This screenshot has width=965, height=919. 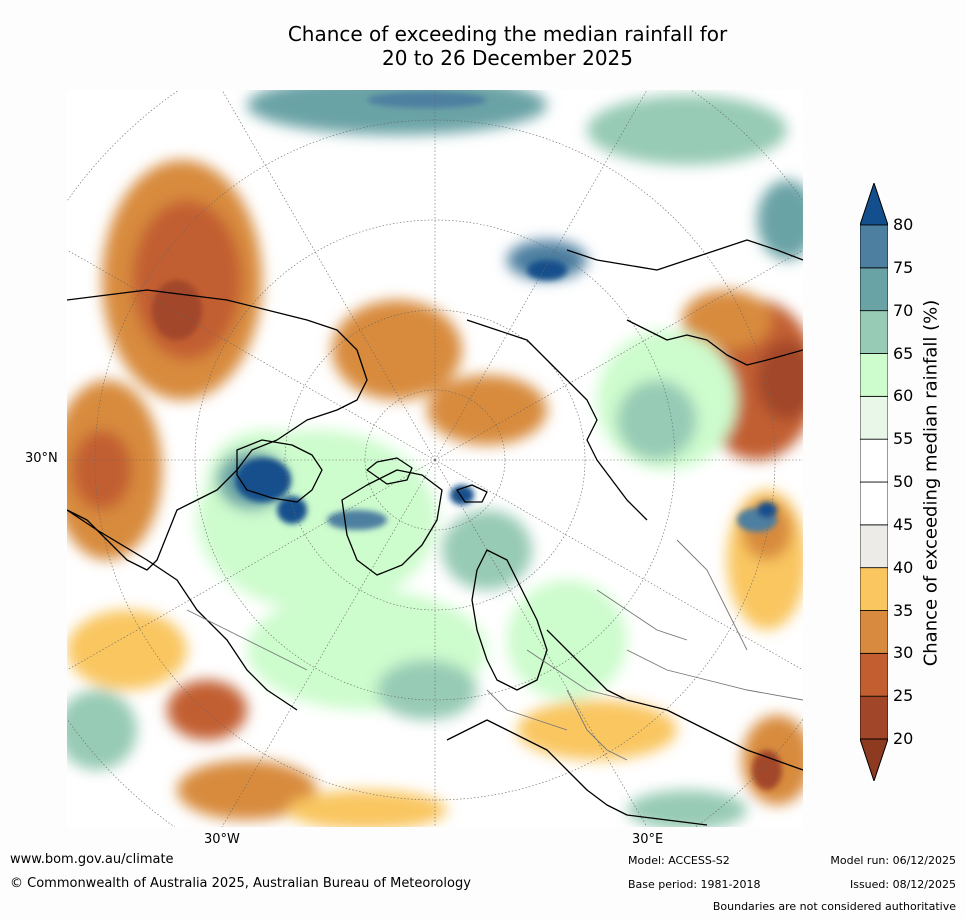 What do you see at coordinates (893, 860) in the screenshot?
I see `model-run-text: Model run: 06/12/2025` at bounding box center [893, 860].